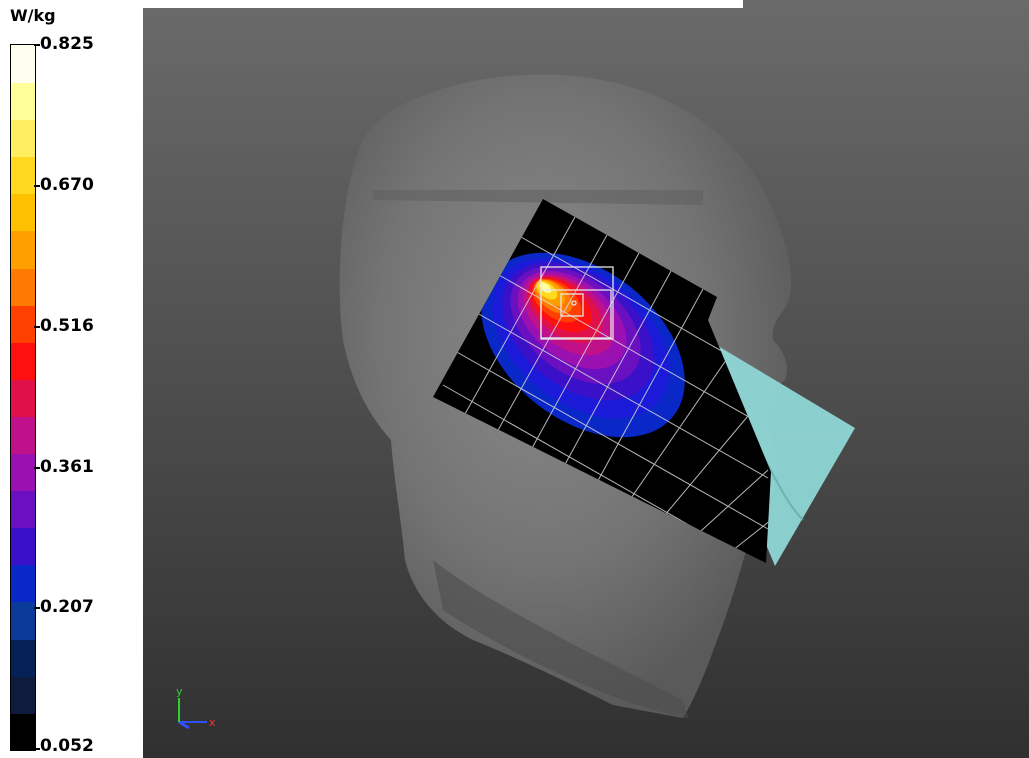 Image resolution: width=1029 pixels, height=758 pixels. What do you see at coordinates (781, 453) in the screenshot?
I see `phone-panel` at bounding box center [781, 453].